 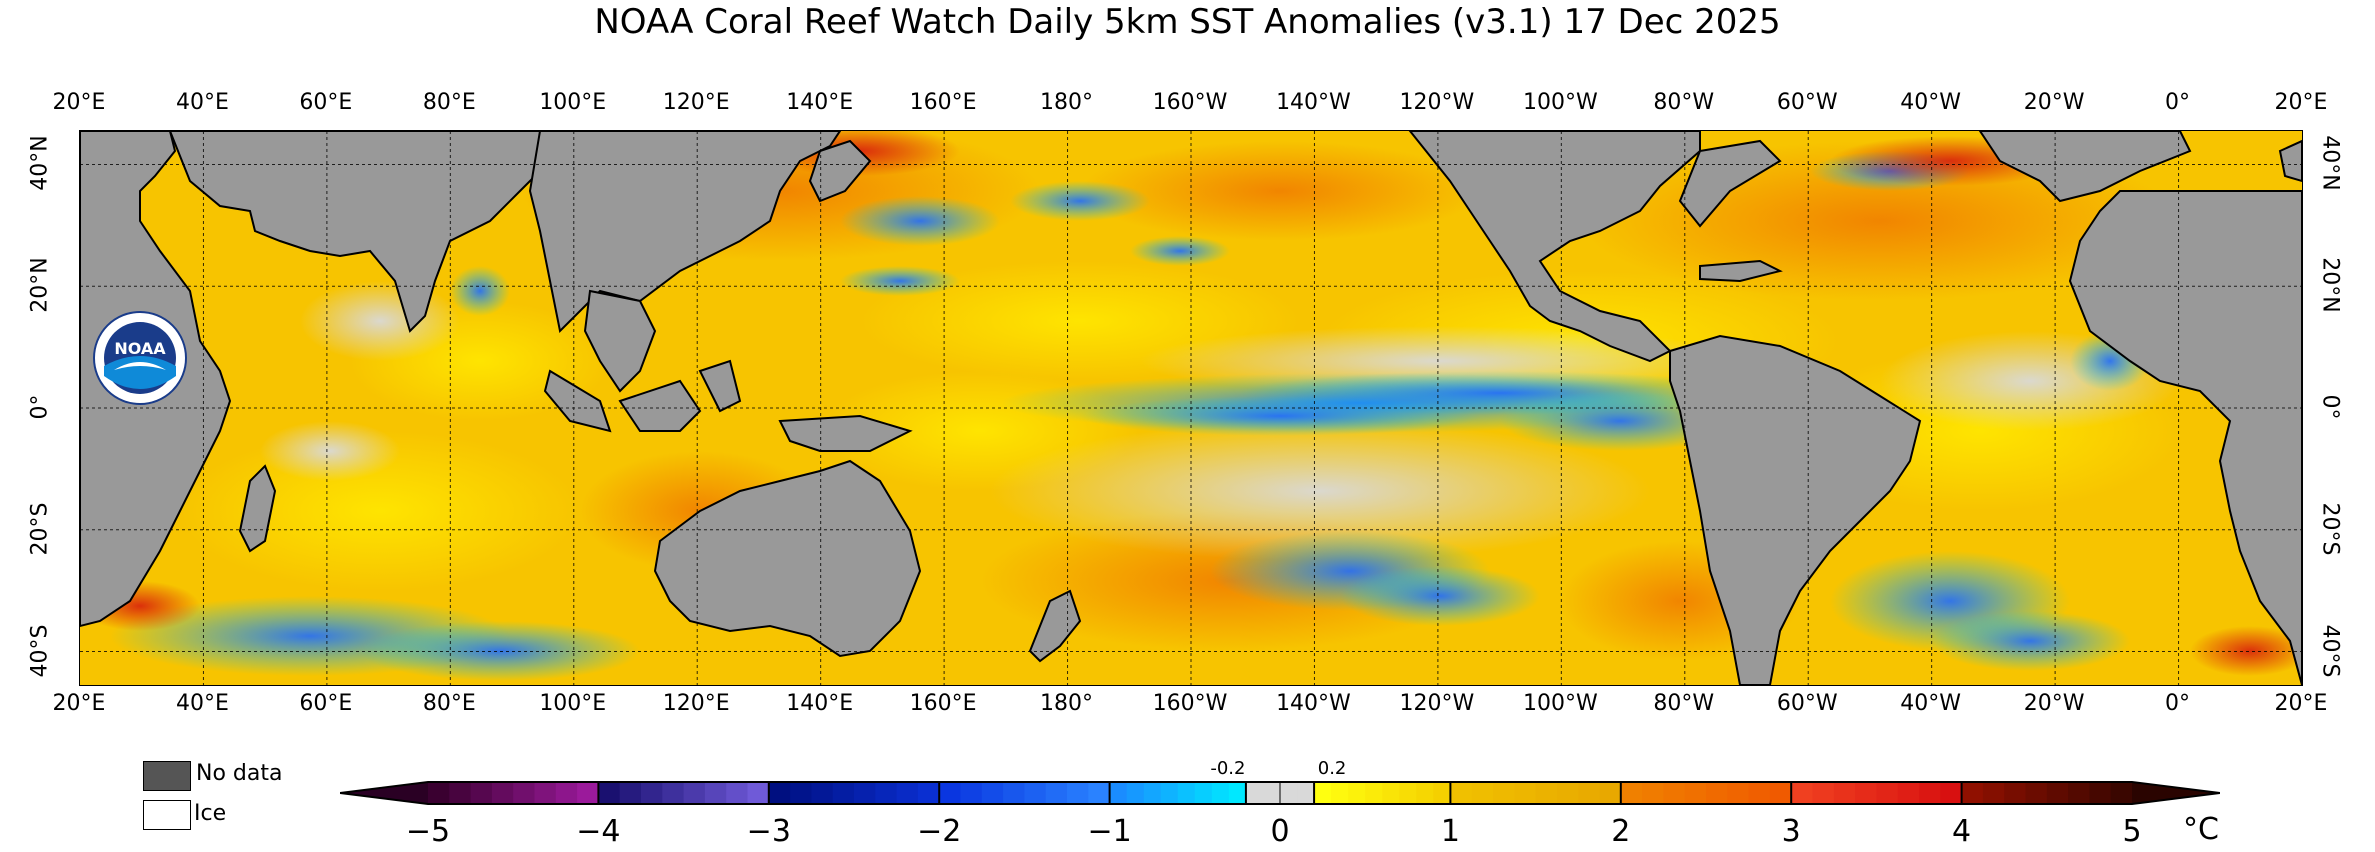 What do you see at coordinates (1437, 703) in the screenshot?
I see `longitude-label: 120°W` at bounding box center [1437, 703].